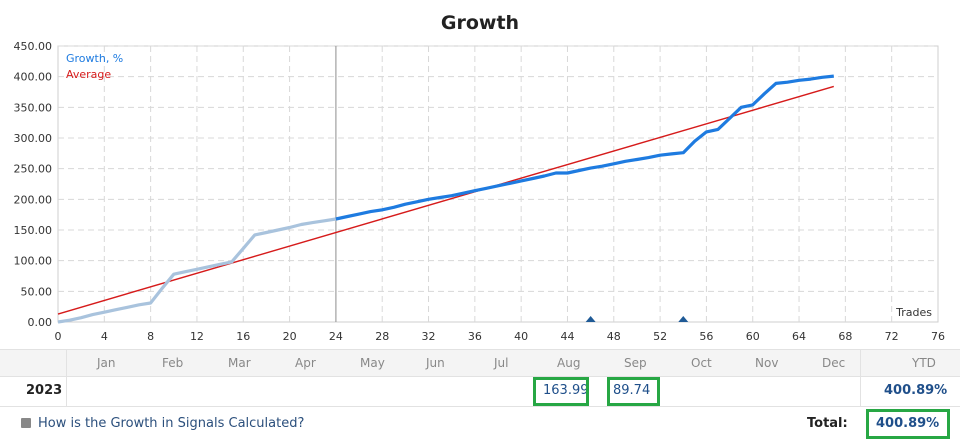  Describe the element at coordinates (33, 169) in the screenshot. I see `y-tick-label: 250.00` at that location.